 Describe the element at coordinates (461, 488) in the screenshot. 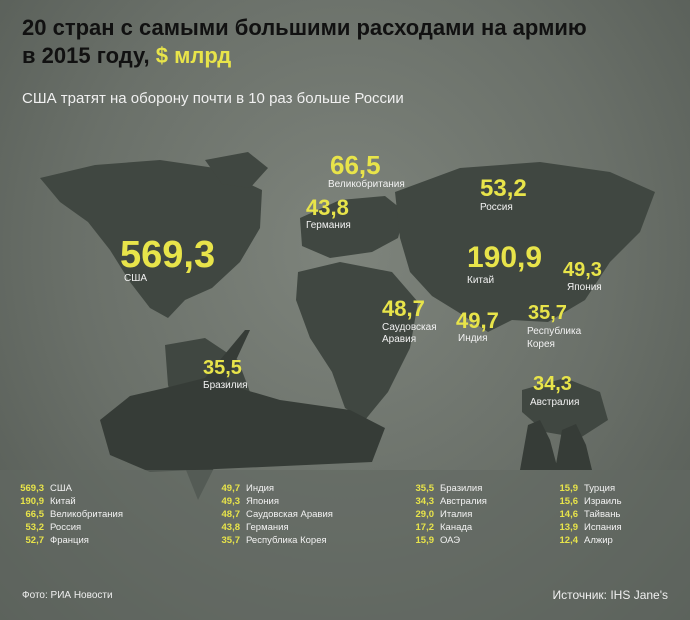

I see `row-country: Бразилия` at that location.